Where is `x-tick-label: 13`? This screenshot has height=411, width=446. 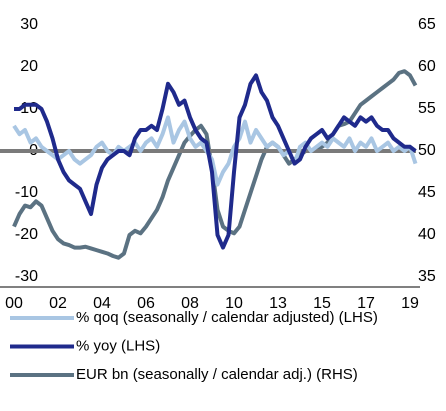 x-tick-label: 13 is located at coordinates (278, 303).